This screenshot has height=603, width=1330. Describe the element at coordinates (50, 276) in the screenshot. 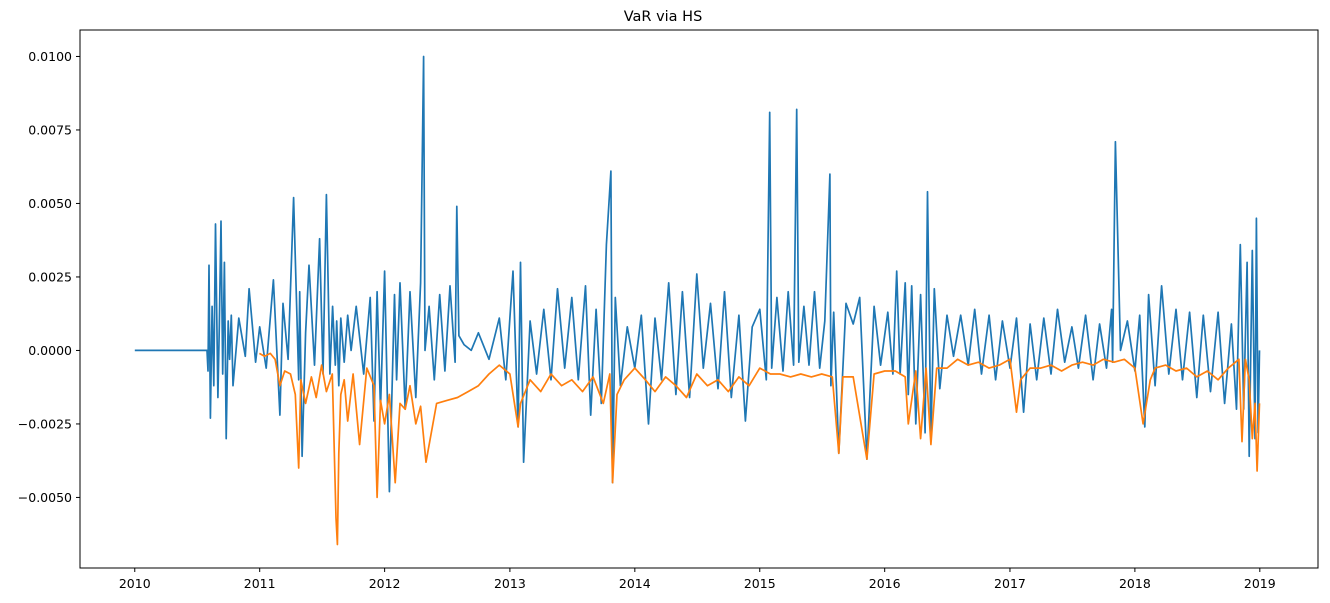

I see `y-tick-label: 0.0025` at that location.